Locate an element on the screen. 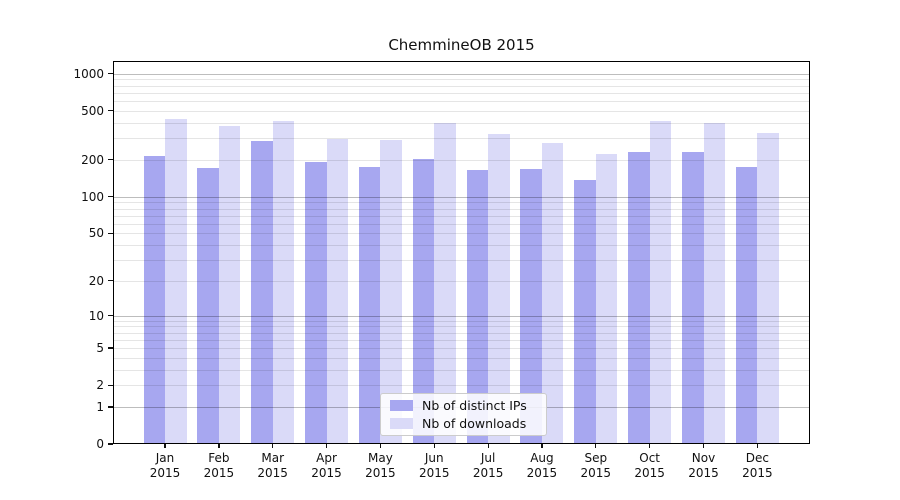  legend-row-distinct-ips: Nb of distinct IPs is located at coordinates (463, 405).